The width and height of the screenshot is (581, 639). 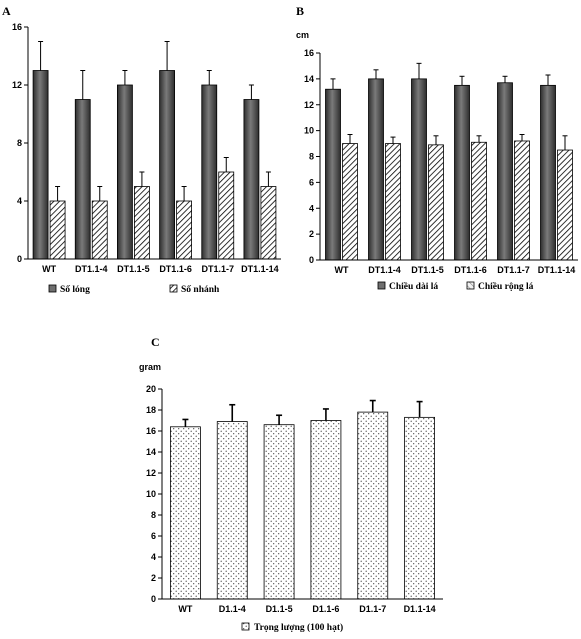 What do you see at coordinates (420, 609) in the screenshot?
I see `x-category-label: D1.1-14` at bounding box center [420, 609].